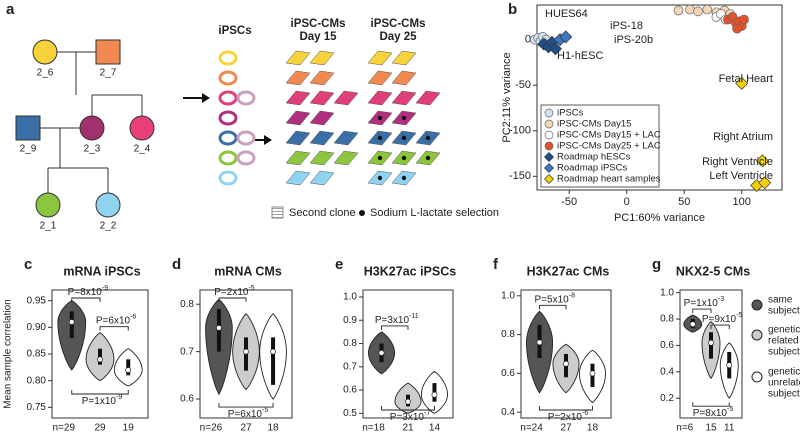  What do you see at coordinates (784, 383) in the screenshot?
I see `legend-label: unrelated` at bounding box center [784, 383].